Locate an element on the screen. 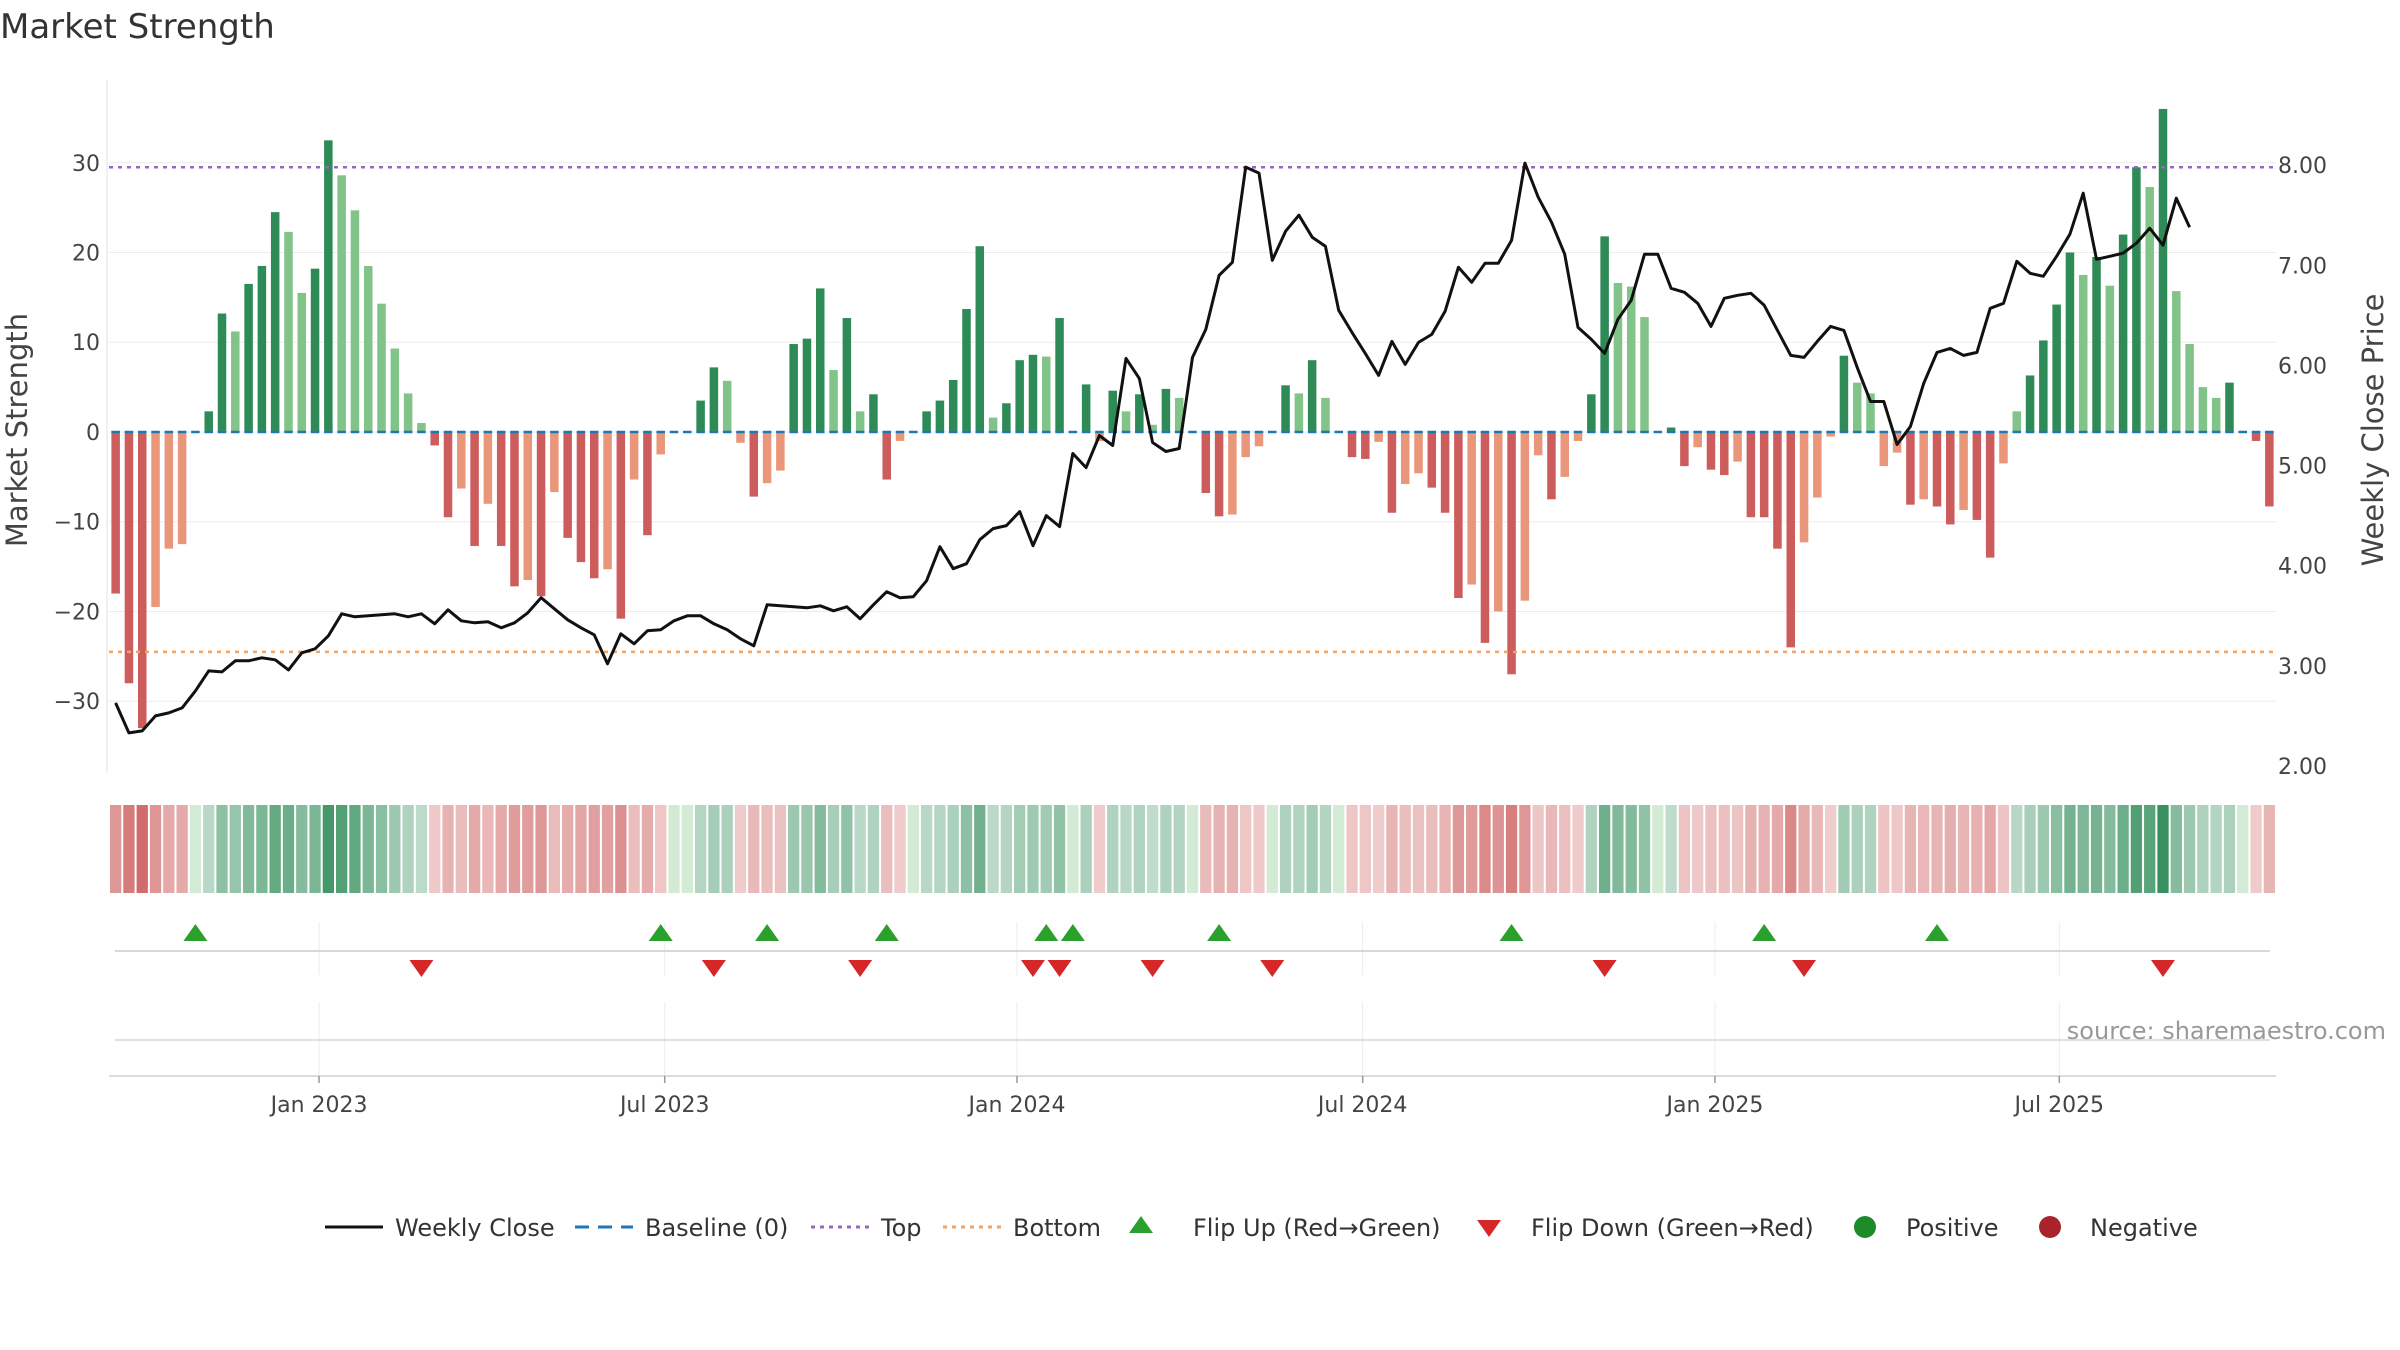  y-tick-label-10: 10 is located at coordinates (86, 343).